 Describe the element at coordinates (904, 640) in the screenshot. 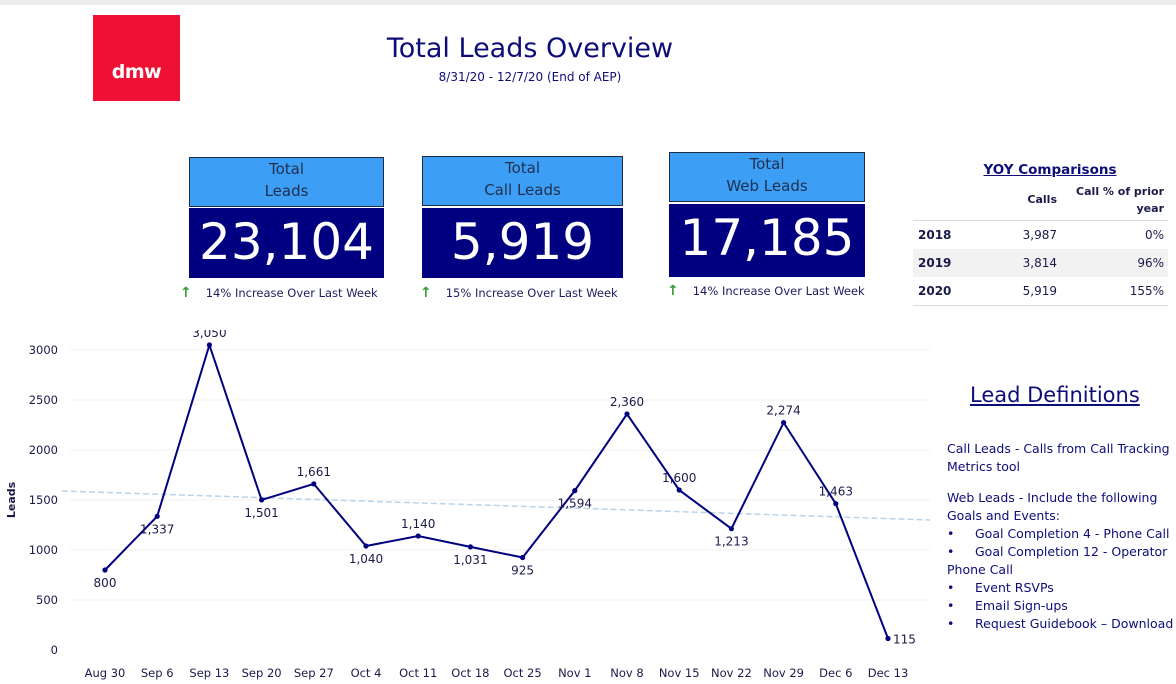

I see `data-label: 115` at that location.